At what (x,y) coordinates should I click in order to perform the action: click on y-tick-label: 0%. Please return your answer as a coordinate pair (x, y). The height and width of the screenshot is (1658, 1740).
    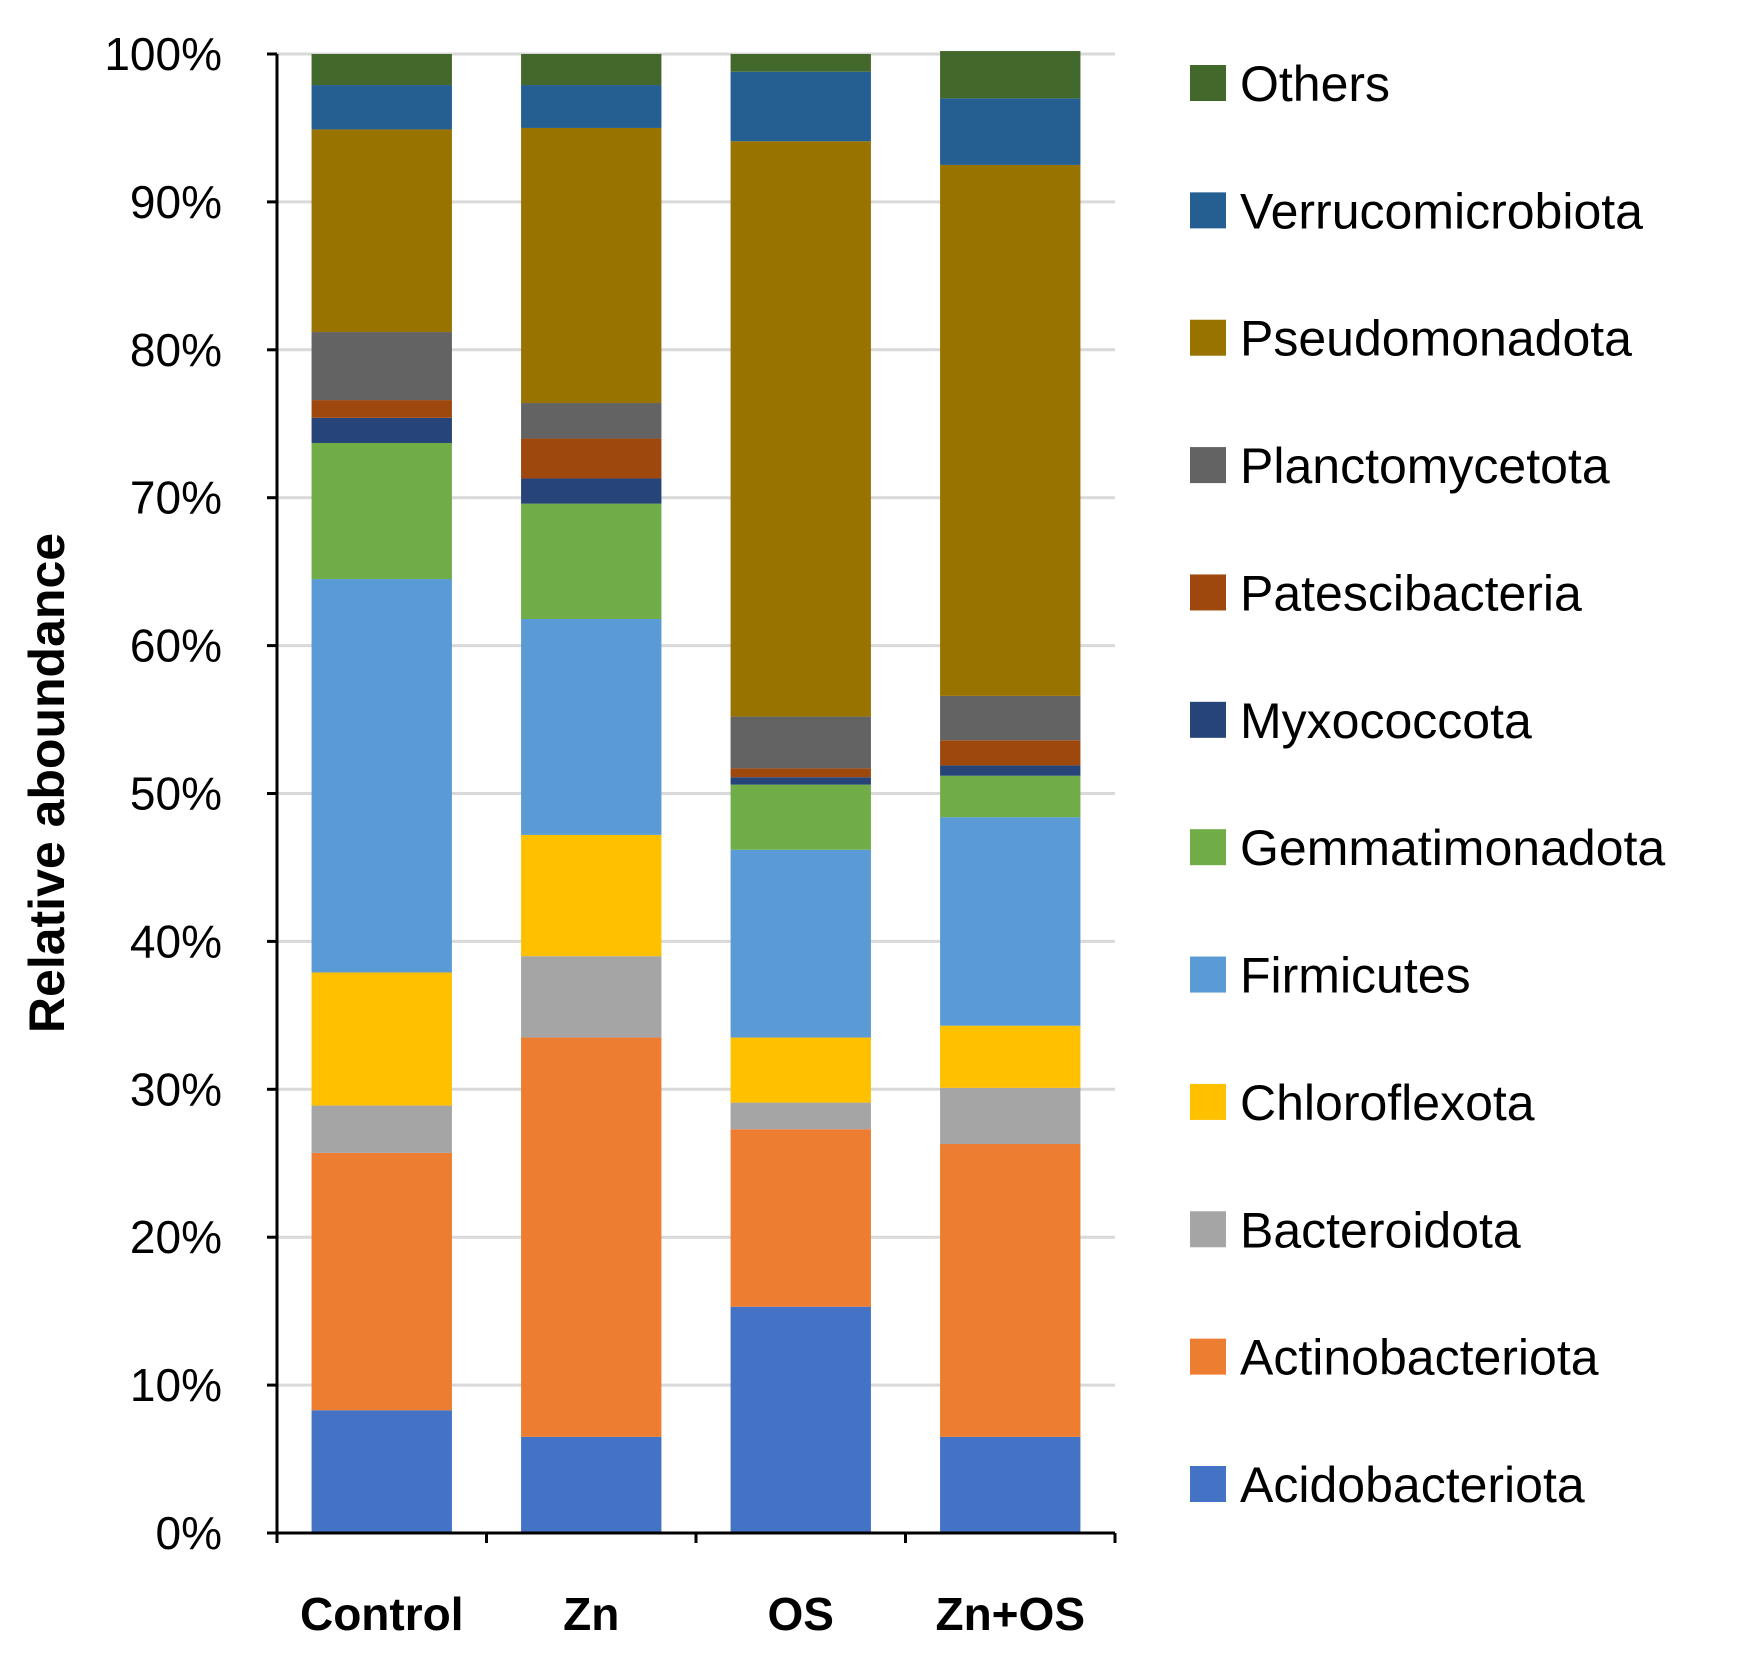
    Looking at the image, I should click on (189, 1533).